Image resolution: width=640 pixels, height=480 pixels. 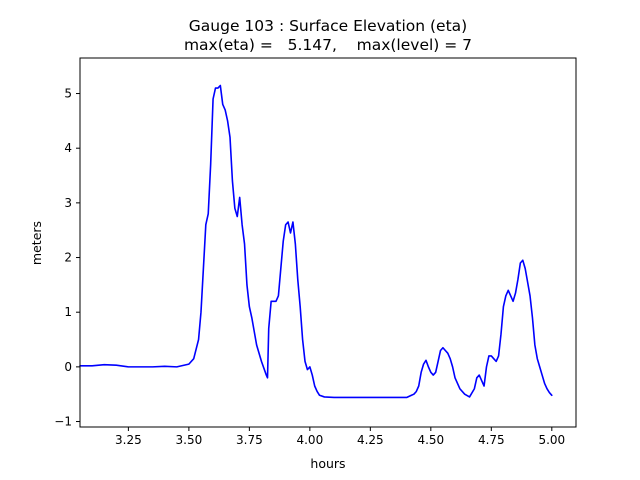 I want to click on x-tick-label: 4.00, so click(x=309, y=440).